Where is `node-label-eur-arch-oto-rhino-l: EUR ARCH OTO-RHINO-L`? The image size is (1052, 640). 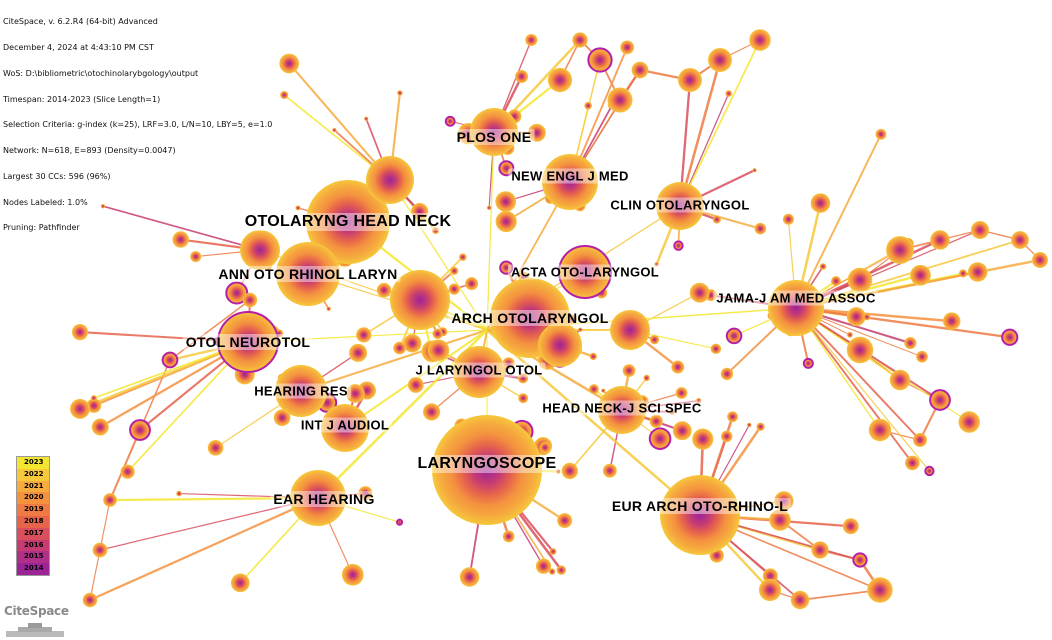 node-label-eur-arch-oto-rhino-l: EUR ARCH OTO-RHINO-L is located at coordinates (700, 506).